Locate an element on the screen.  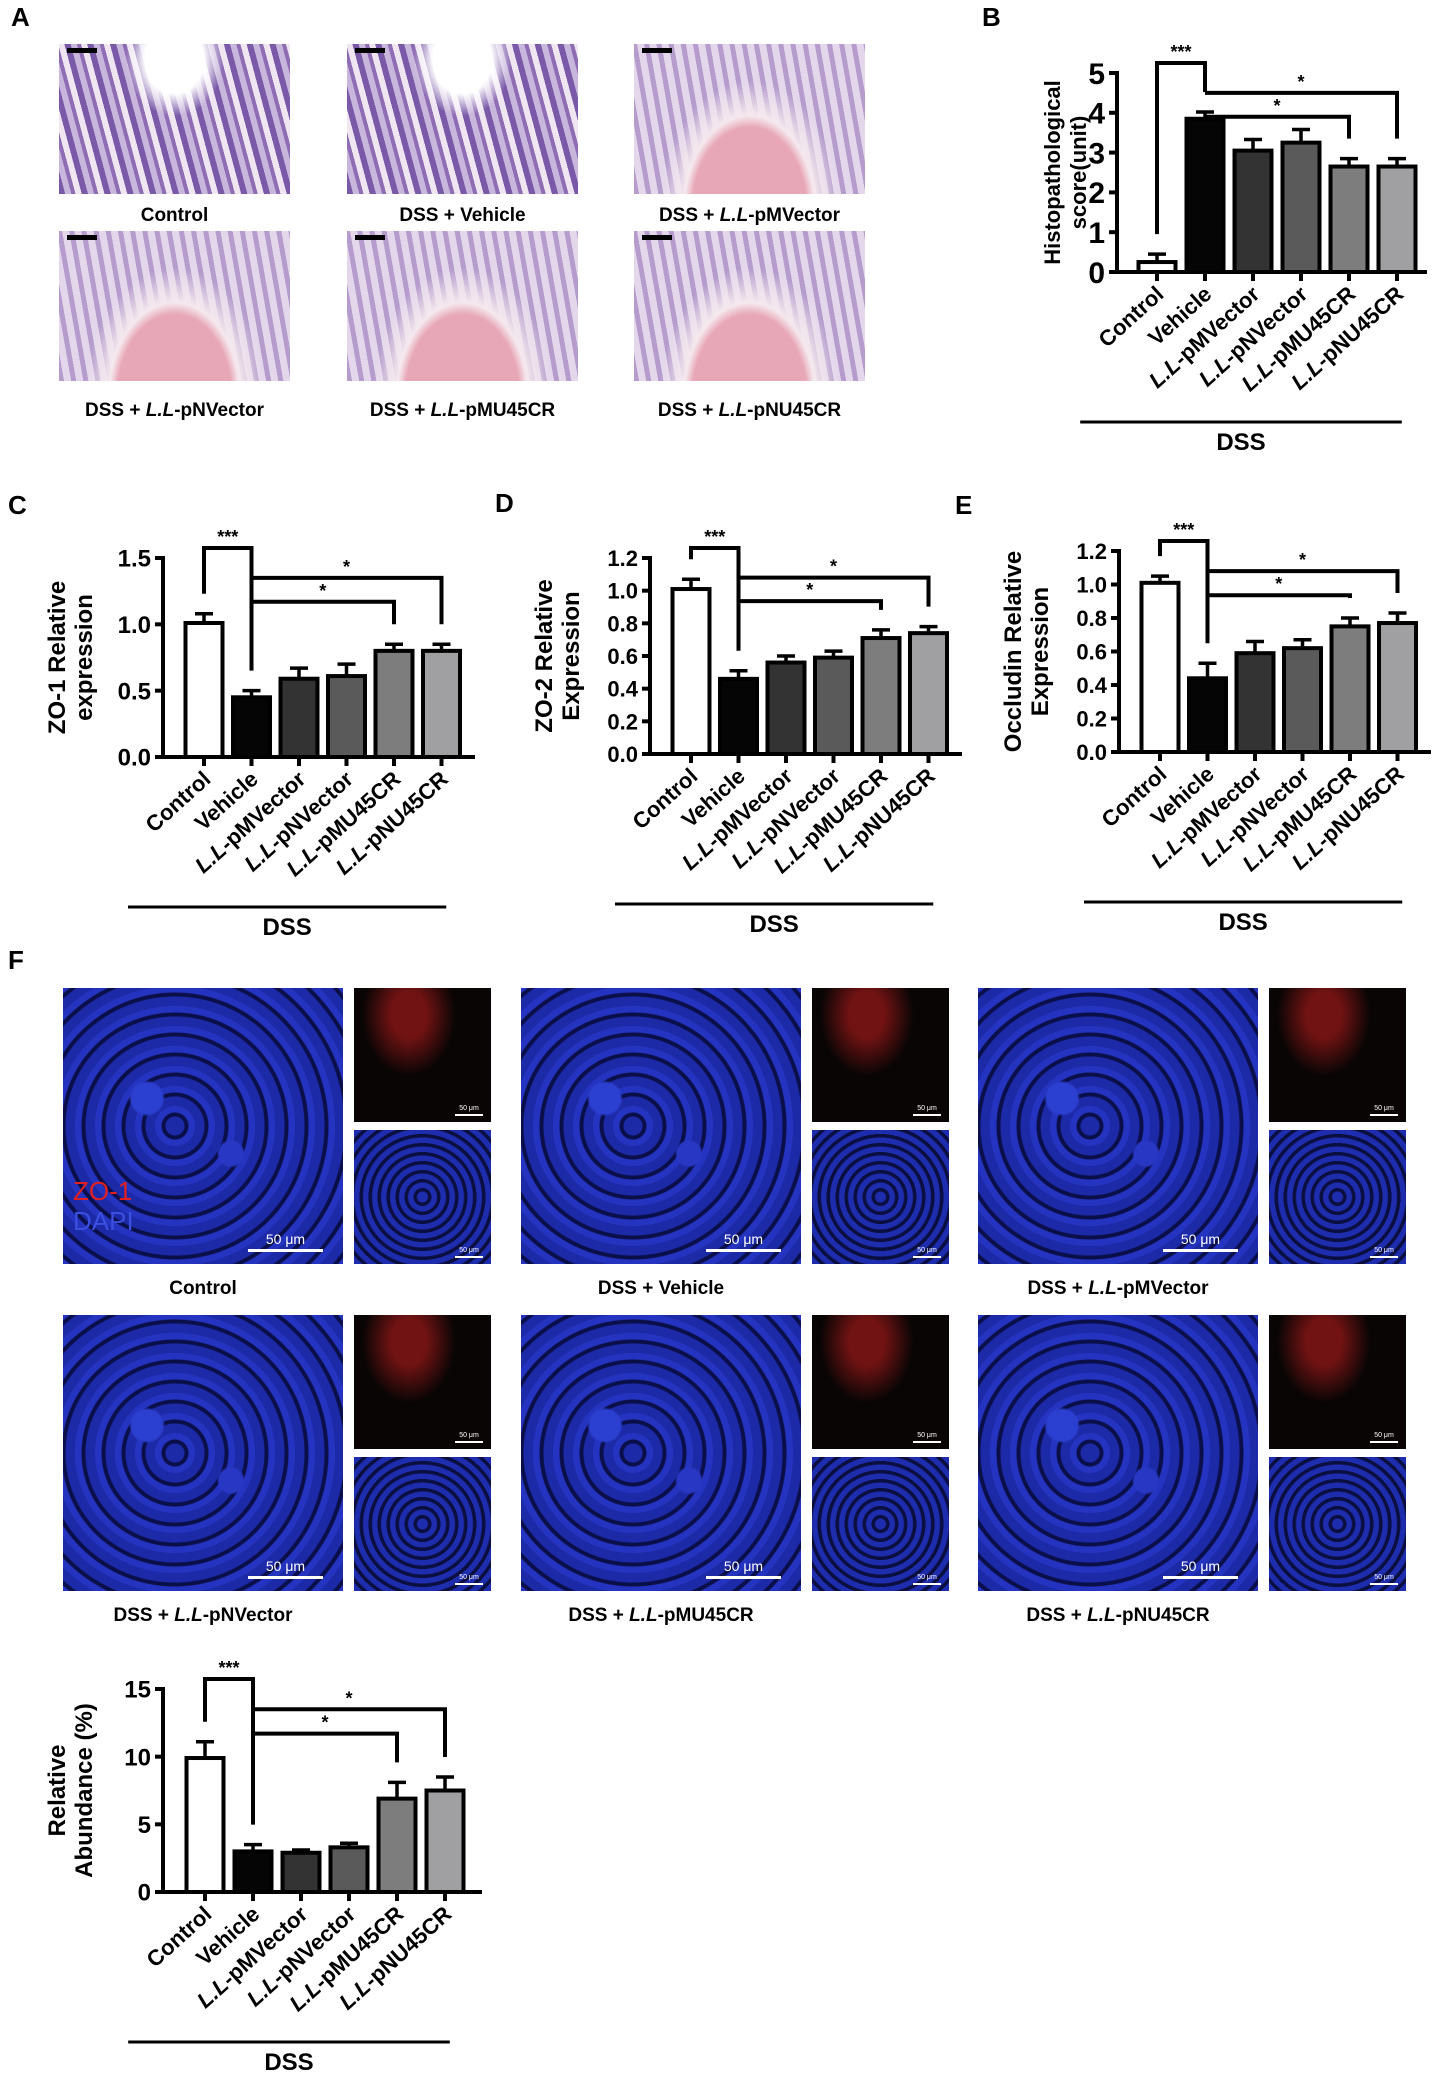
y-tick-label: 4 is located at coordinates (1096, 114).